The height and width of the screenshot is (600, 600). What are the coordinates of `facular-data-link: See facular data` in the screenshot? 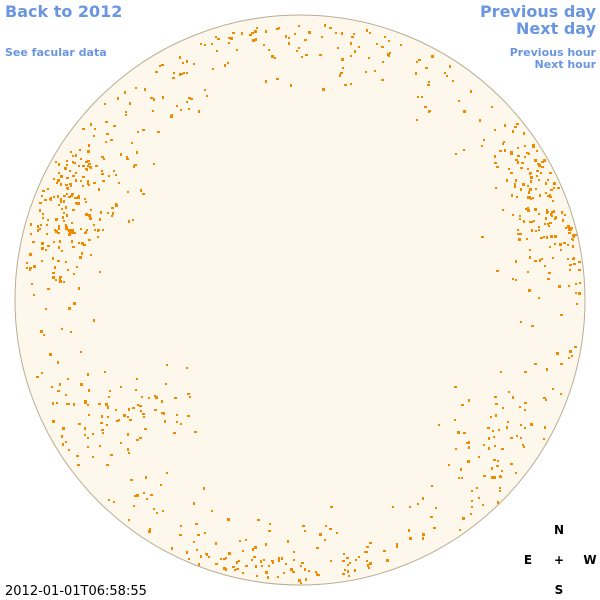 It's located at (56, 52).